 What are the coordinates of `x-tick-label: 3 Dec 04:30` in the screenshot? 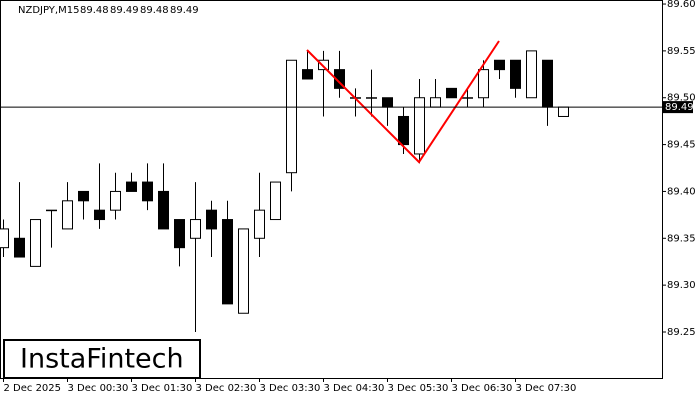 It's located at (354, 388).